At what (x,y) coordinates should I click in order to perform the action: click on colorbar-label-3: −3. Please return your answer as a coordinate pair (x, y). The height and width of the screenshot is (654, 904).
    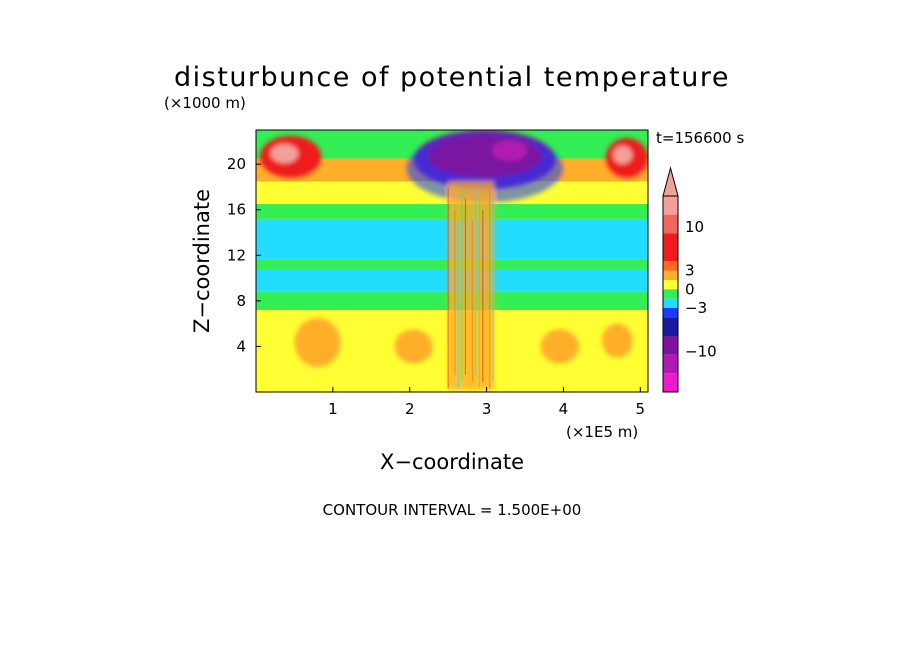
    Looking at the image, I should click on (696, 308).